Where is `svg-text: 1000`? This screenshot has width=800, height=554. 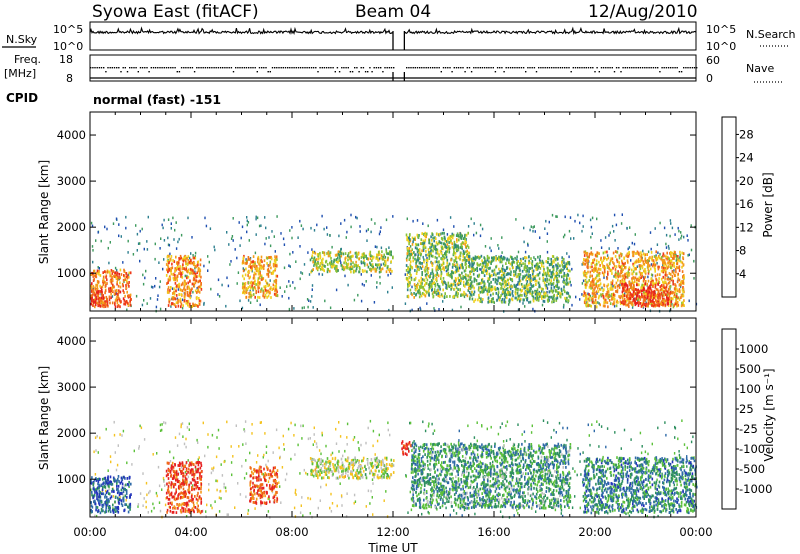
svg-text: 1000 is located at coordinates (71, 273).